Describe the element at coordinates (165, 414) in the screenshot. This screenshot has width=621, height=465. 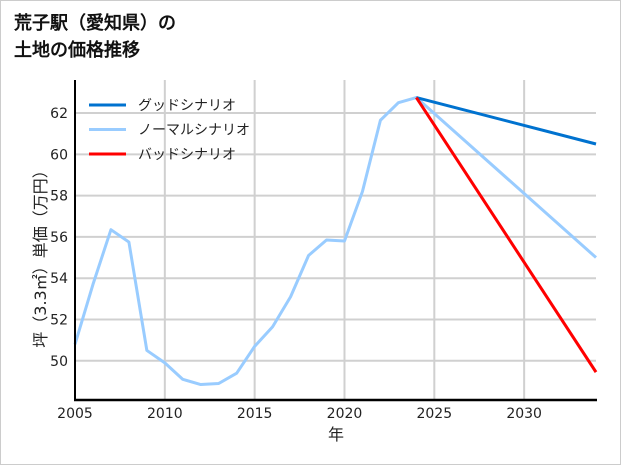
I see `x-tick-label: 2010` at that location.